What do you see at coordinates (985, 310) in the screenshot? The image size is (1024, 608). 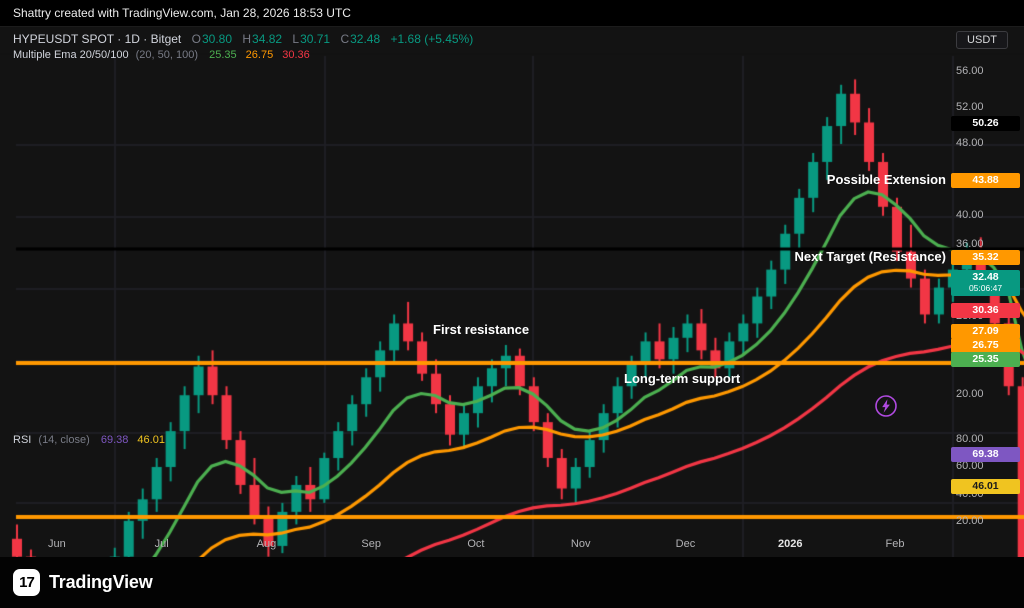 I see `price-badge: 30.36` at bounding box center [985, 310].